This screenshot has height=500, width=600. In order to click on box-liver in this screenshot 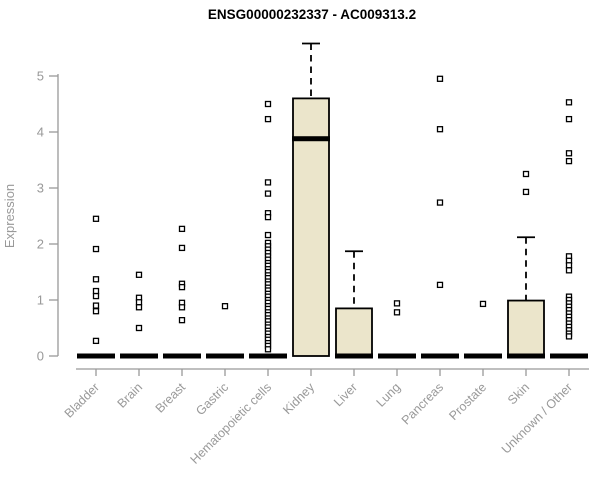, I will do `click(354, 332)`.